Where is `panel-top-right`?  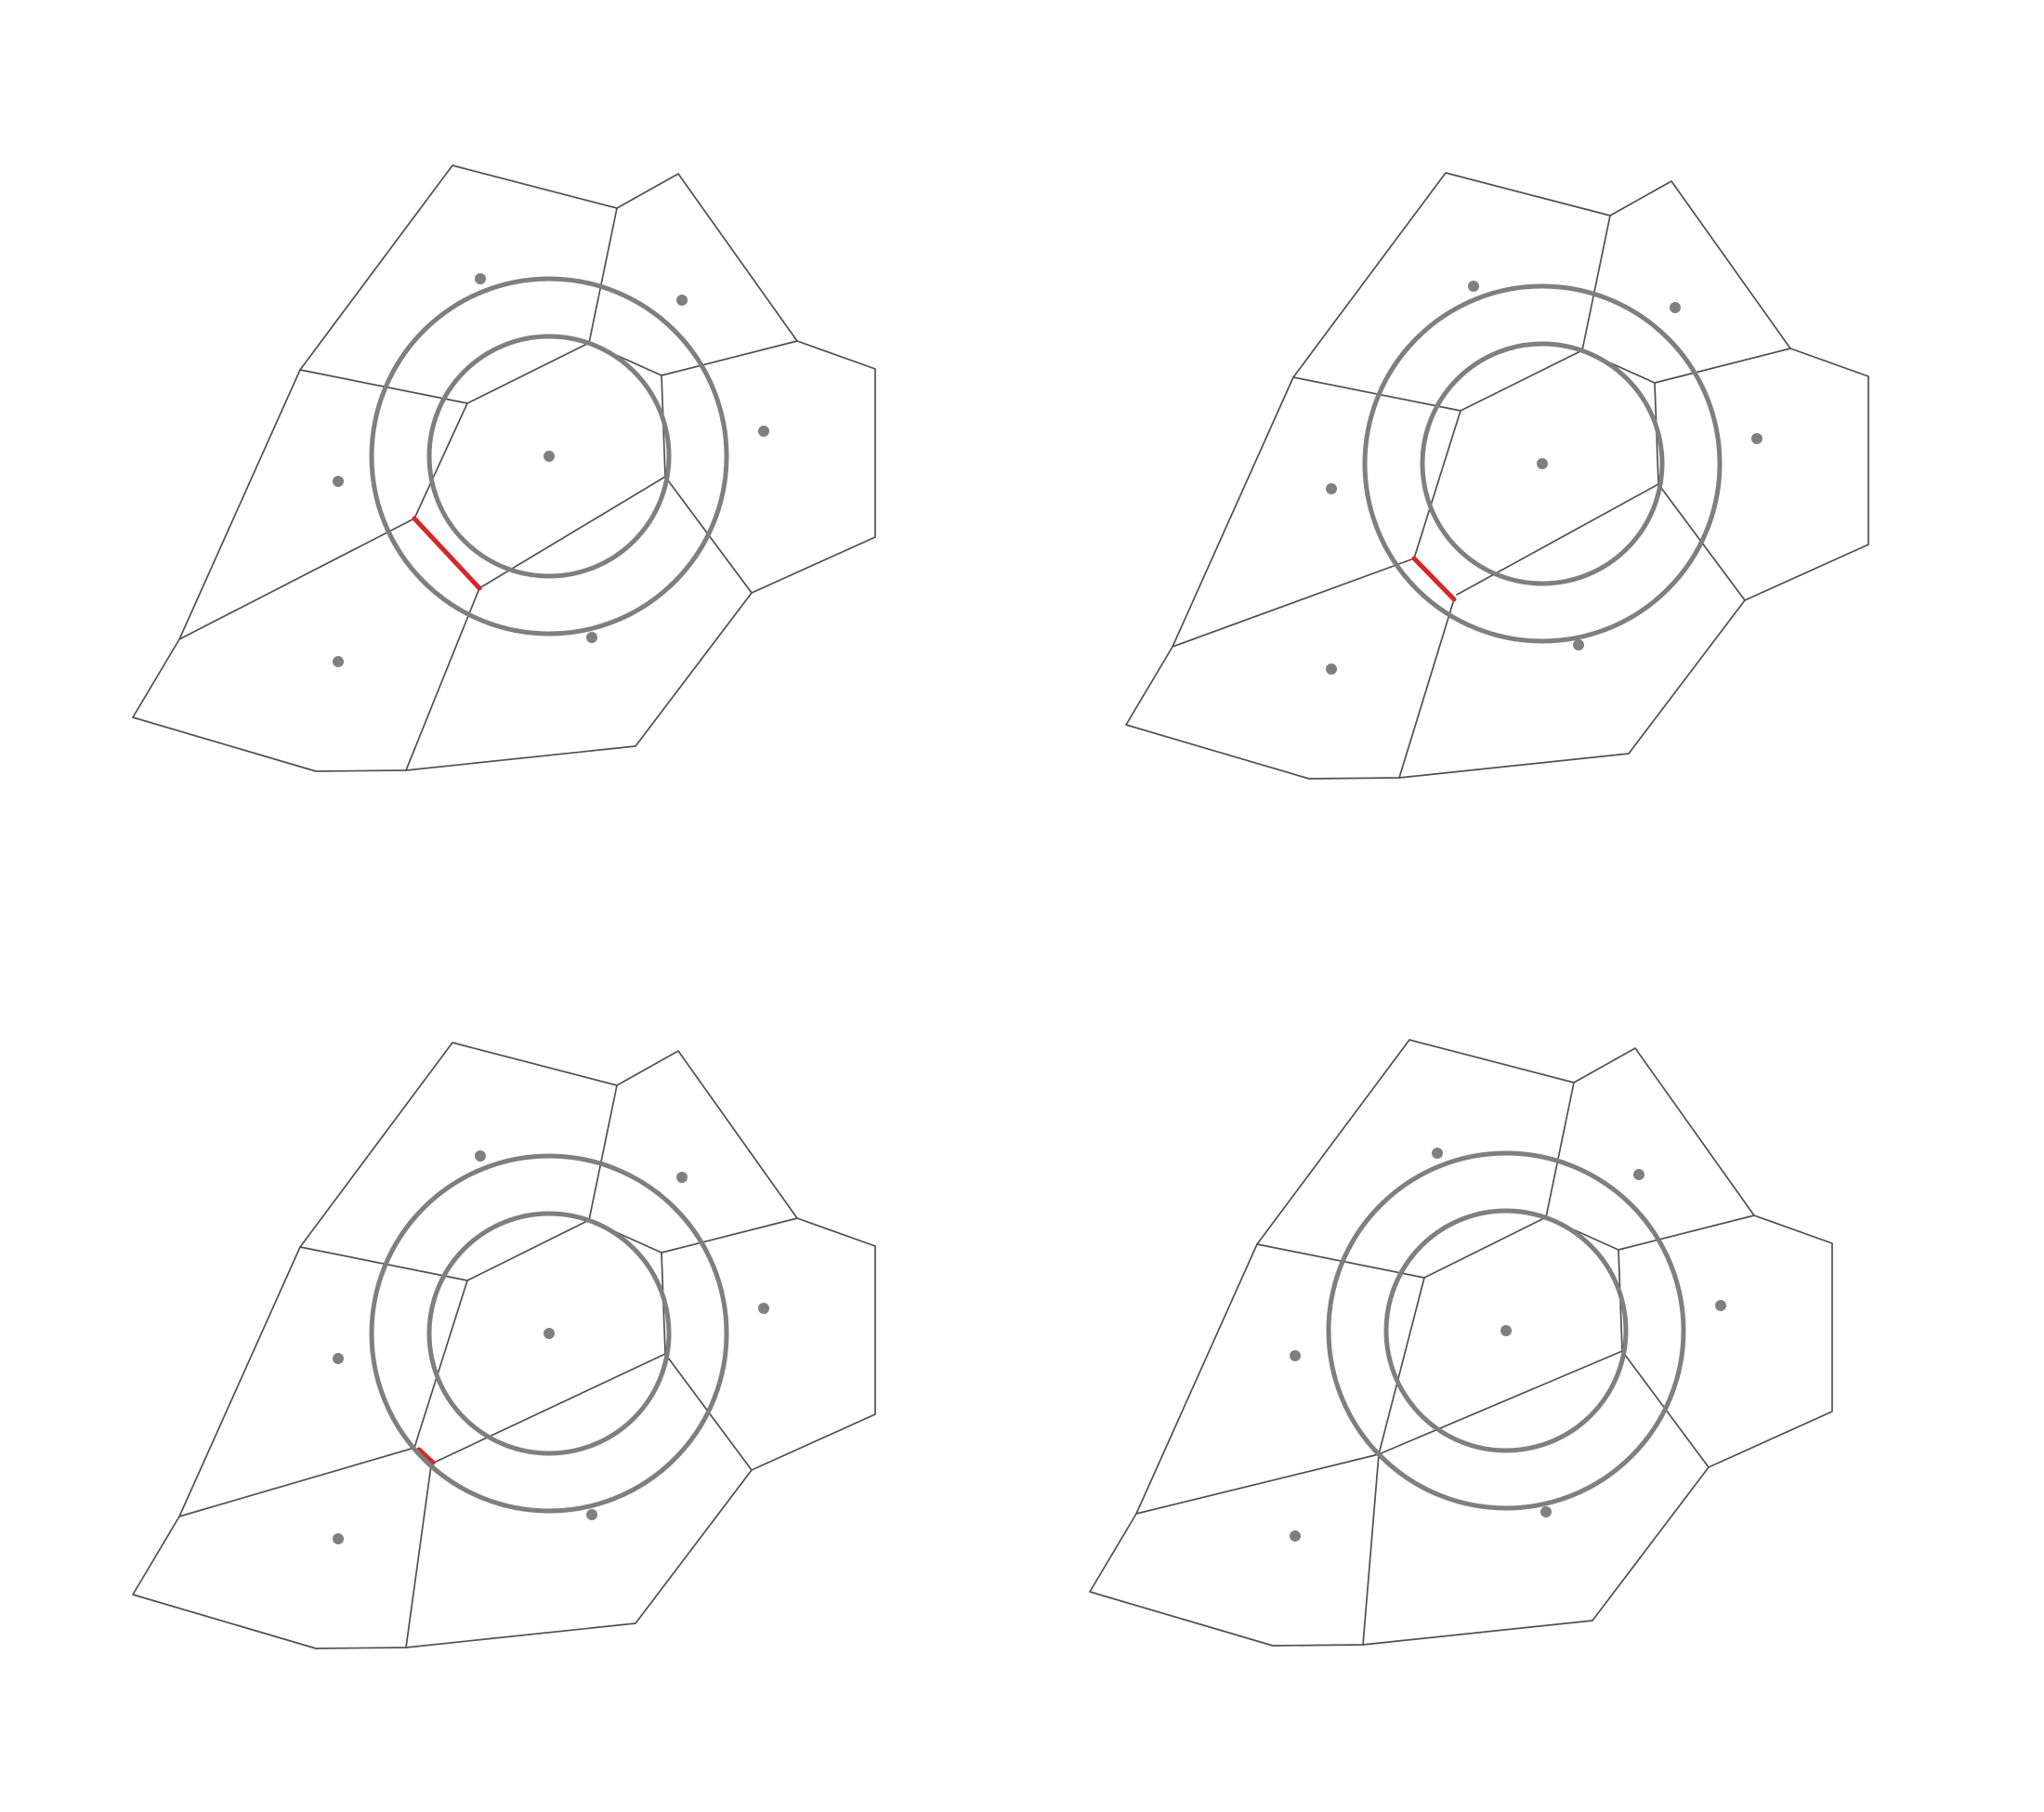 panel-top-right is located at coordinates (1497, 476).